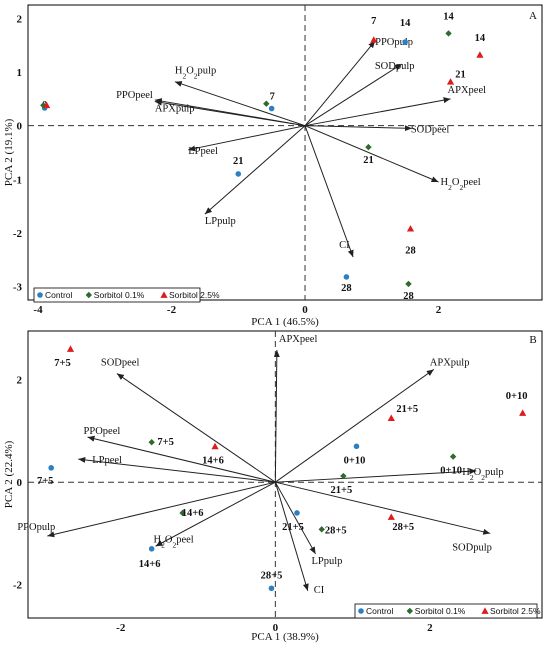  Describe the element at coordinates (305, 310) in the screenshot. I see `x-tick-label: 0` at that location.